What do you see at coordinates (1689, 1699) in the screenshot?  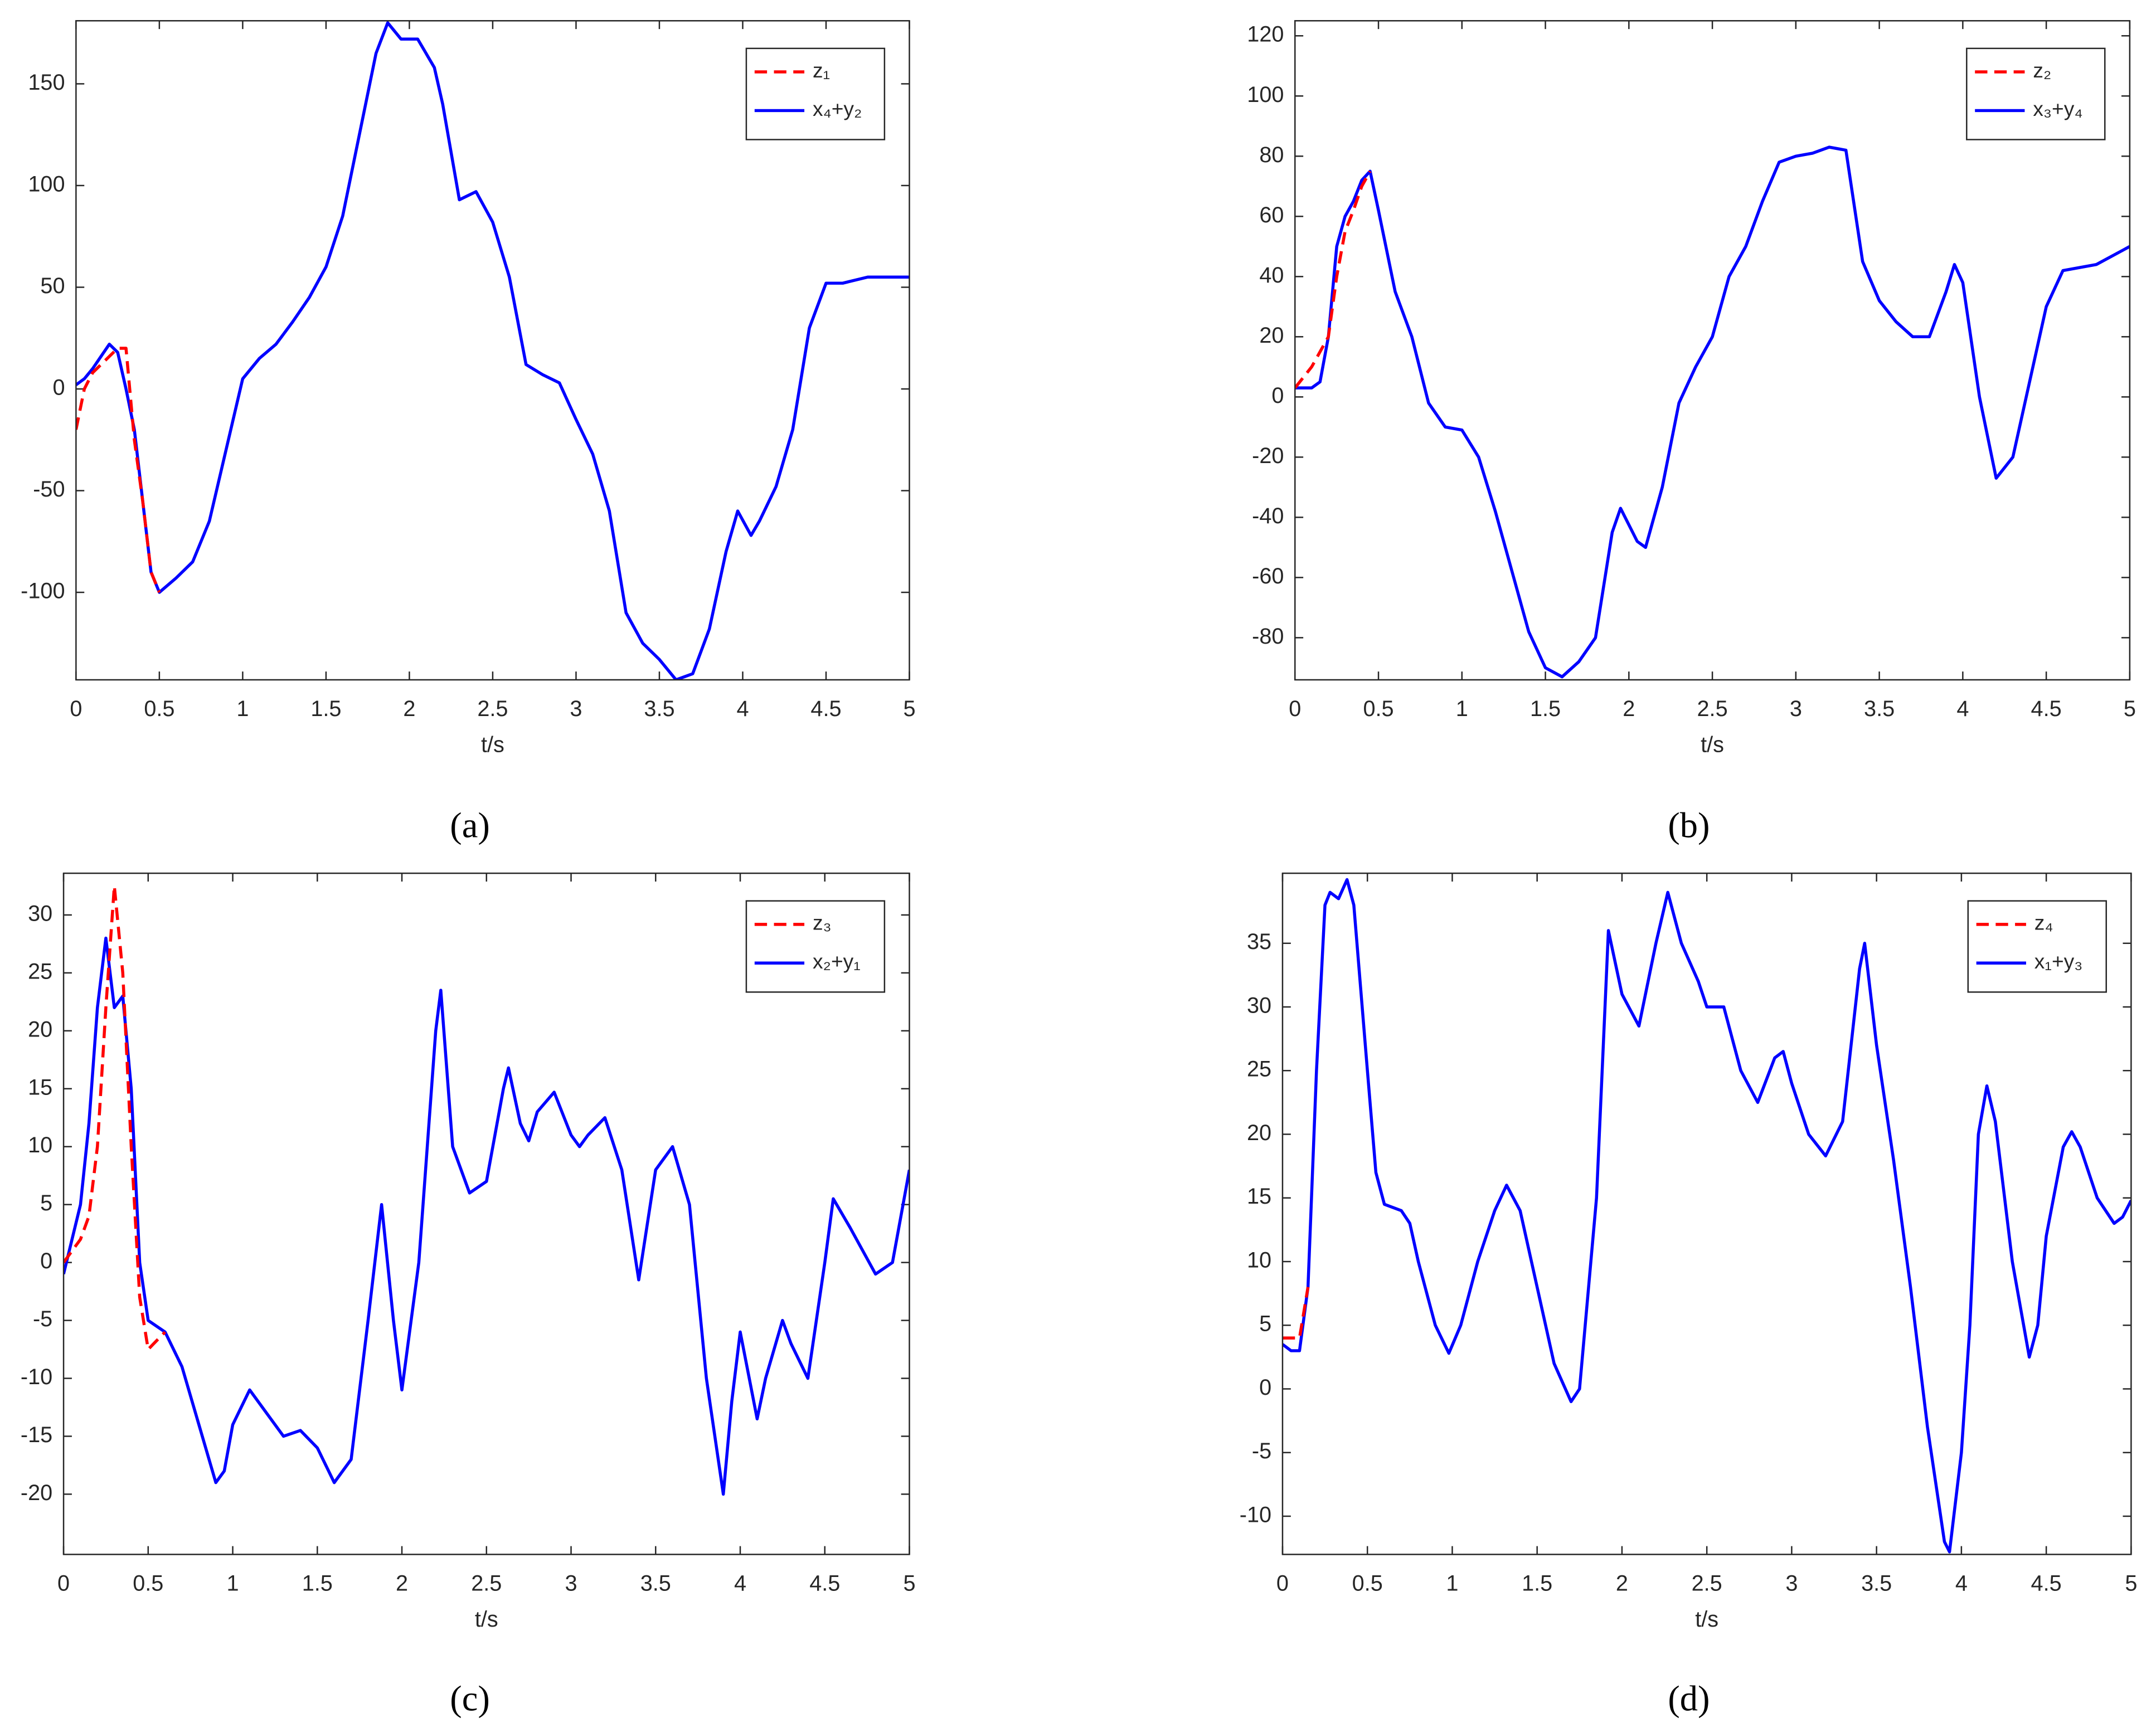 I see `caption: (d)` at bounding box center [1689, 1699].